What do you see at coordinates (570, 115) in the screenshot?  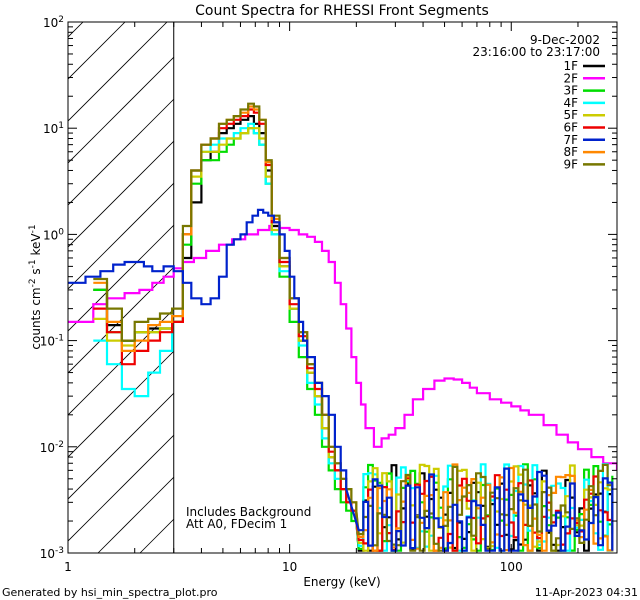 I see `legend-label-5F: 5F` at bounding box center [570, 115].